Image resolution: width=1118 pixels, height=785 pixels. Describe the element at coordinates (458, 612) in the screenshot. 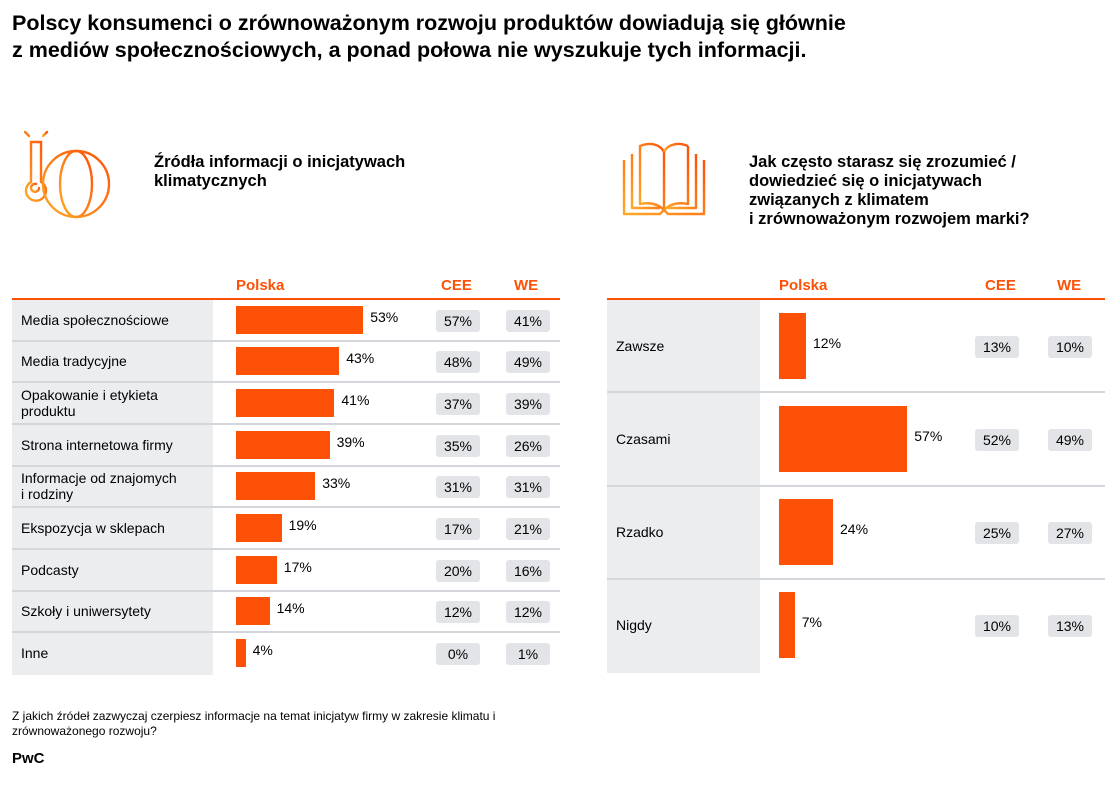

I see `pill-cee: 12%` at that location.